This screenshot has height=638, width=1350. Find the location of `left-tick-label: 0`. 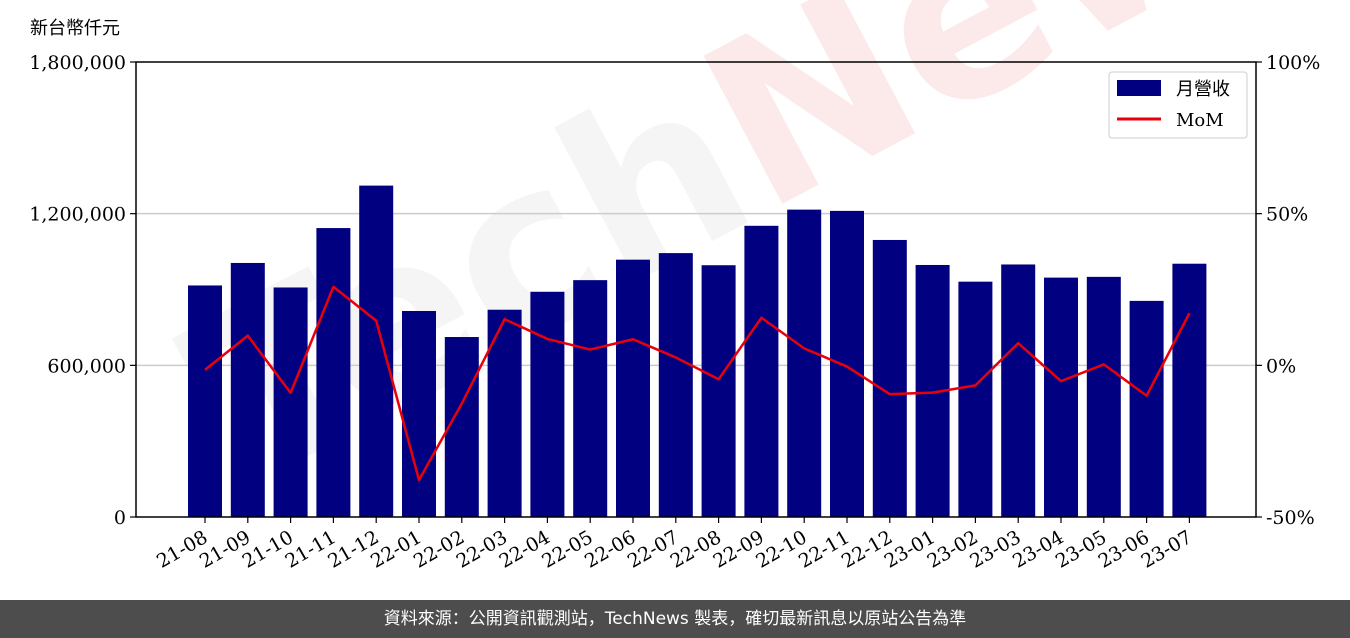

left-tick-label: 0 is located at coordinates (120, 518).